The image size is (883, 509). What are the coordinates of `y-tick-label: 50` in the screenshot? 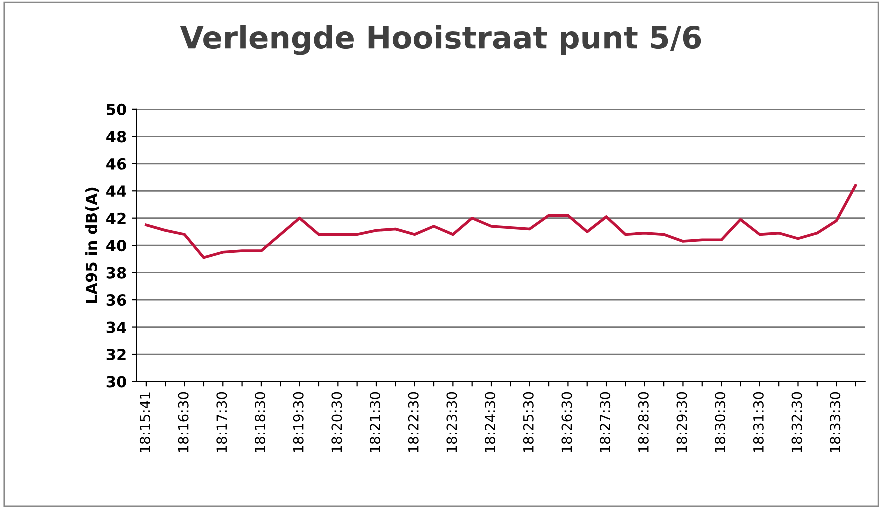 It's located at (116, 110).